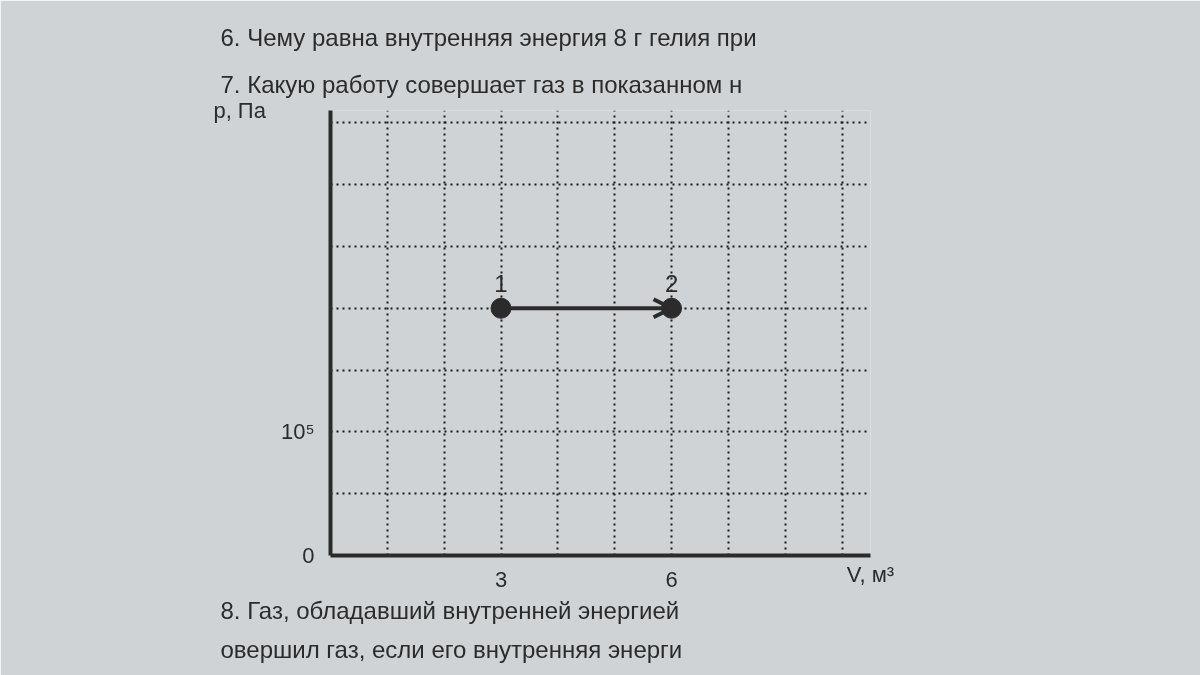  I want to click on text: 8. Газ, обладавший внутренней энергией, so click(450, 610).